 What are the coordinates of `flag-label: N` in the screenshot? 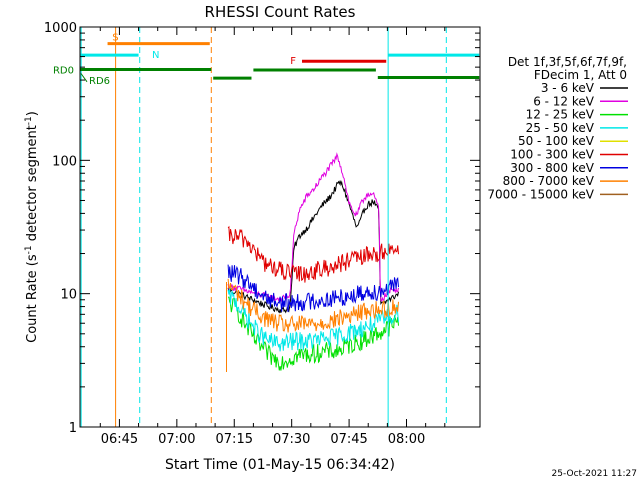 It's located at (155, 55).